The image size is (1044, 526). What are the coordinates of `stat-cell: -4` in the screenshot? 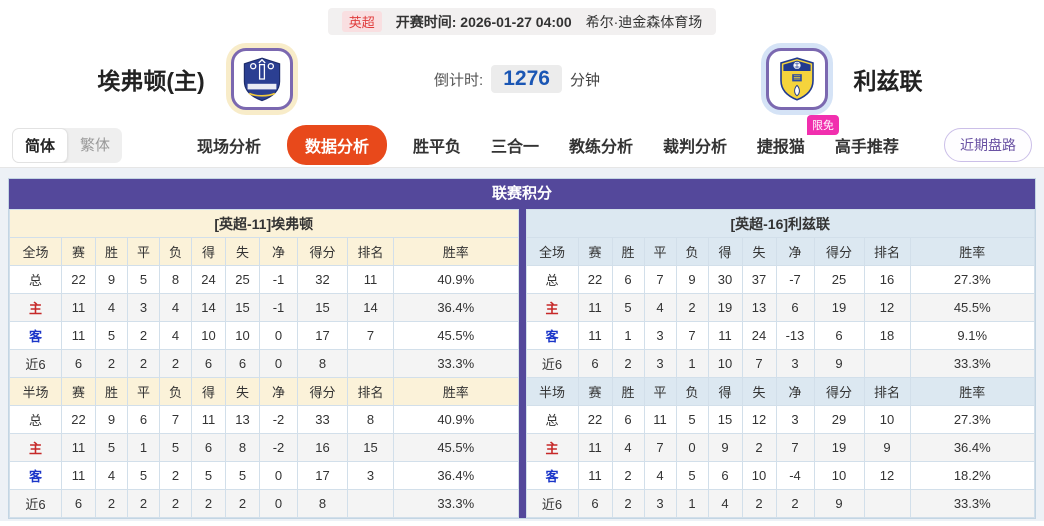 It's located at (795, 475).